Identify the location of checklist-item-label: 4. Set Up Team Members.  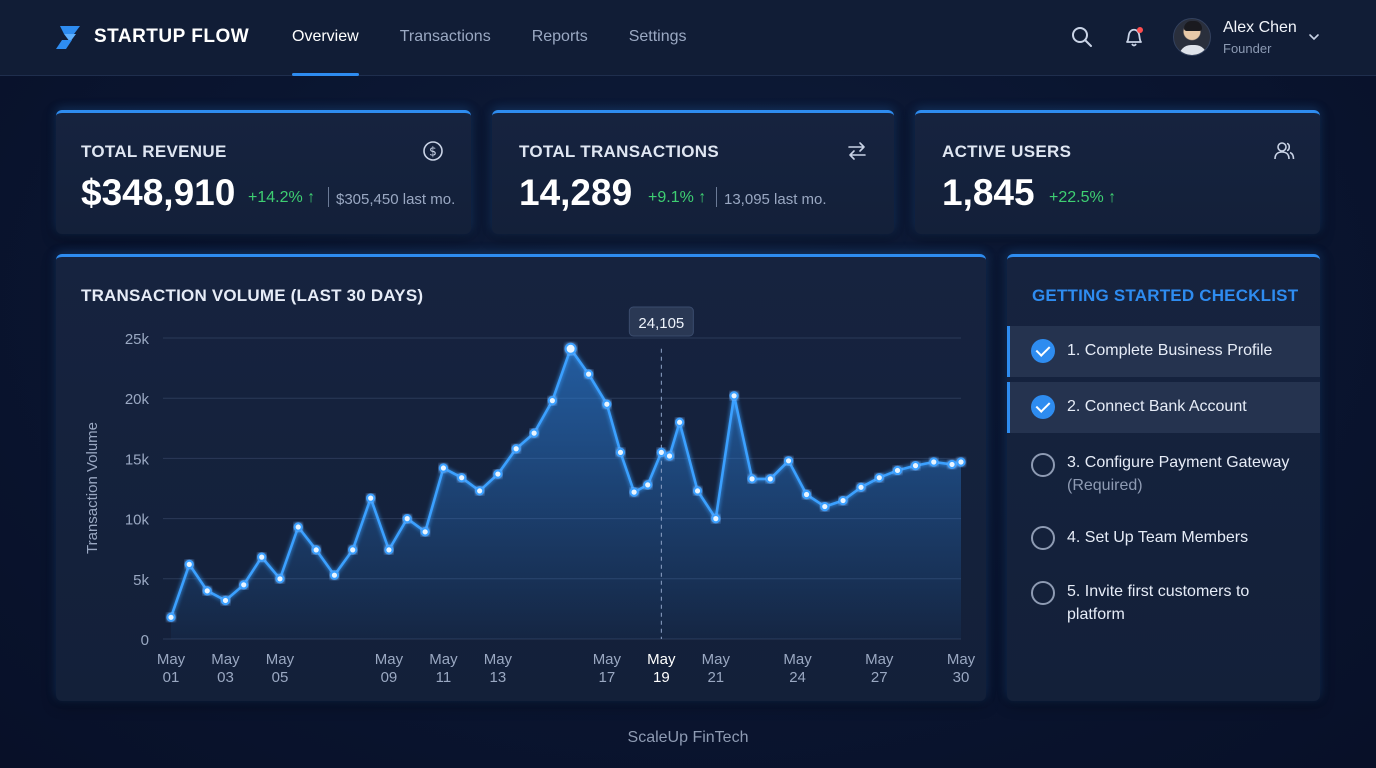
(1158, 537).